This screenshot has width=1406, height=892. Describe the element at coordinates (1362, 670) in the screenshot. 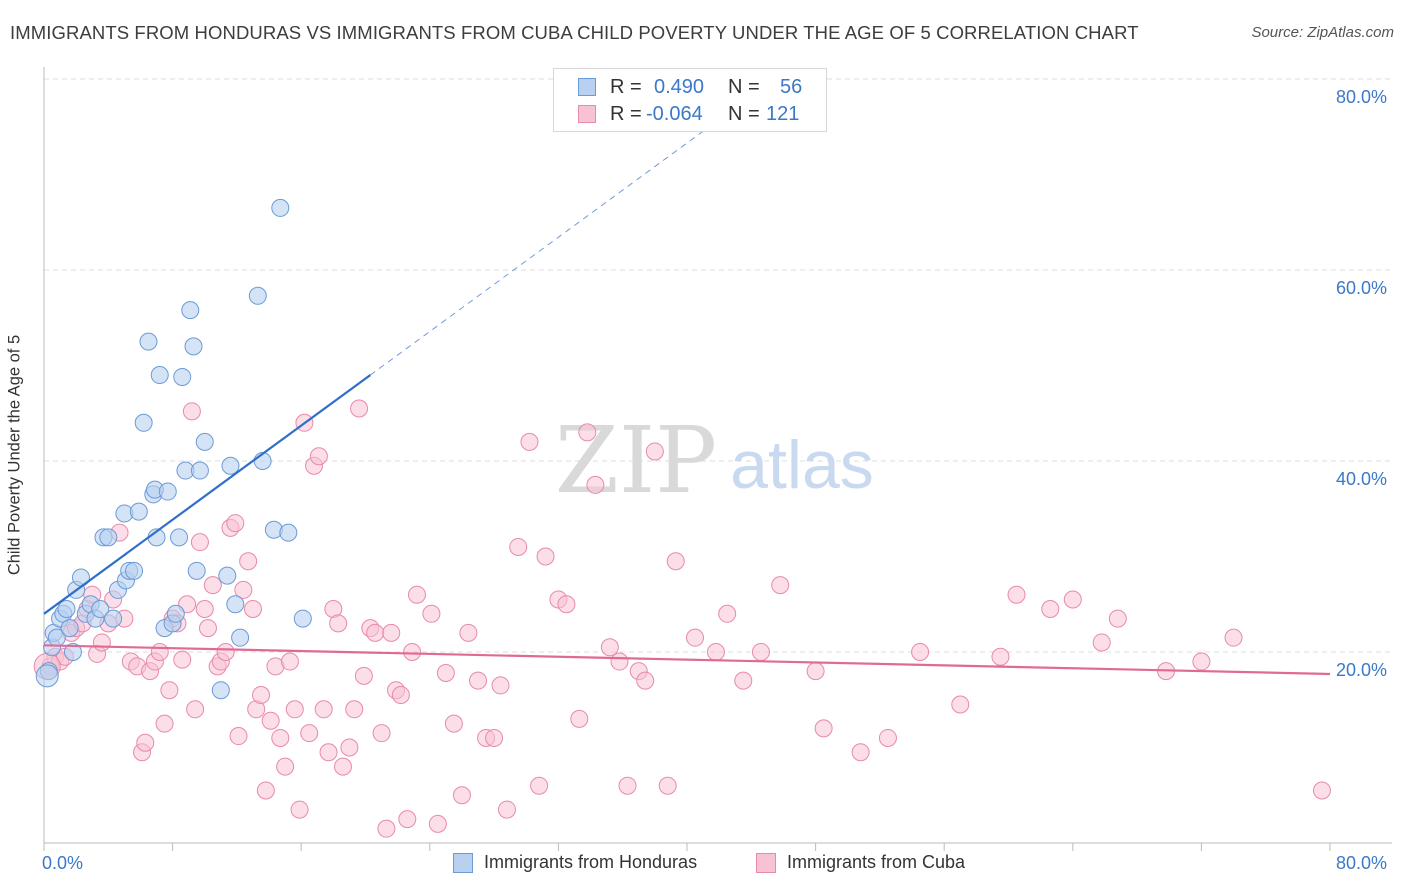

I see `y-tick-label-20: 20.0%` at that location.